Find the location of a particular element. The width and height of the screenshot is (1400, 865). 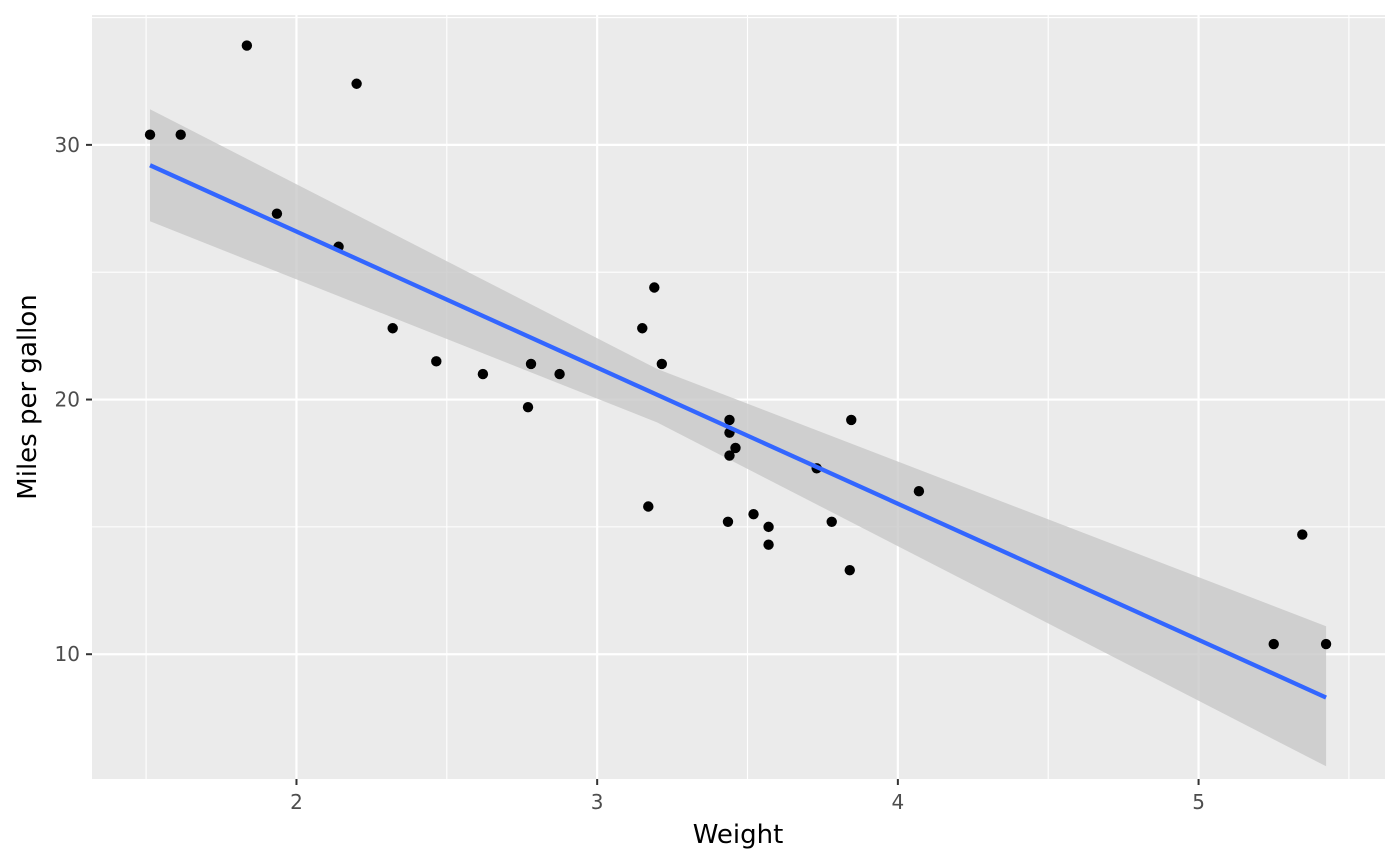

x-tick-label: 4 is located at coordinates (898, 802).